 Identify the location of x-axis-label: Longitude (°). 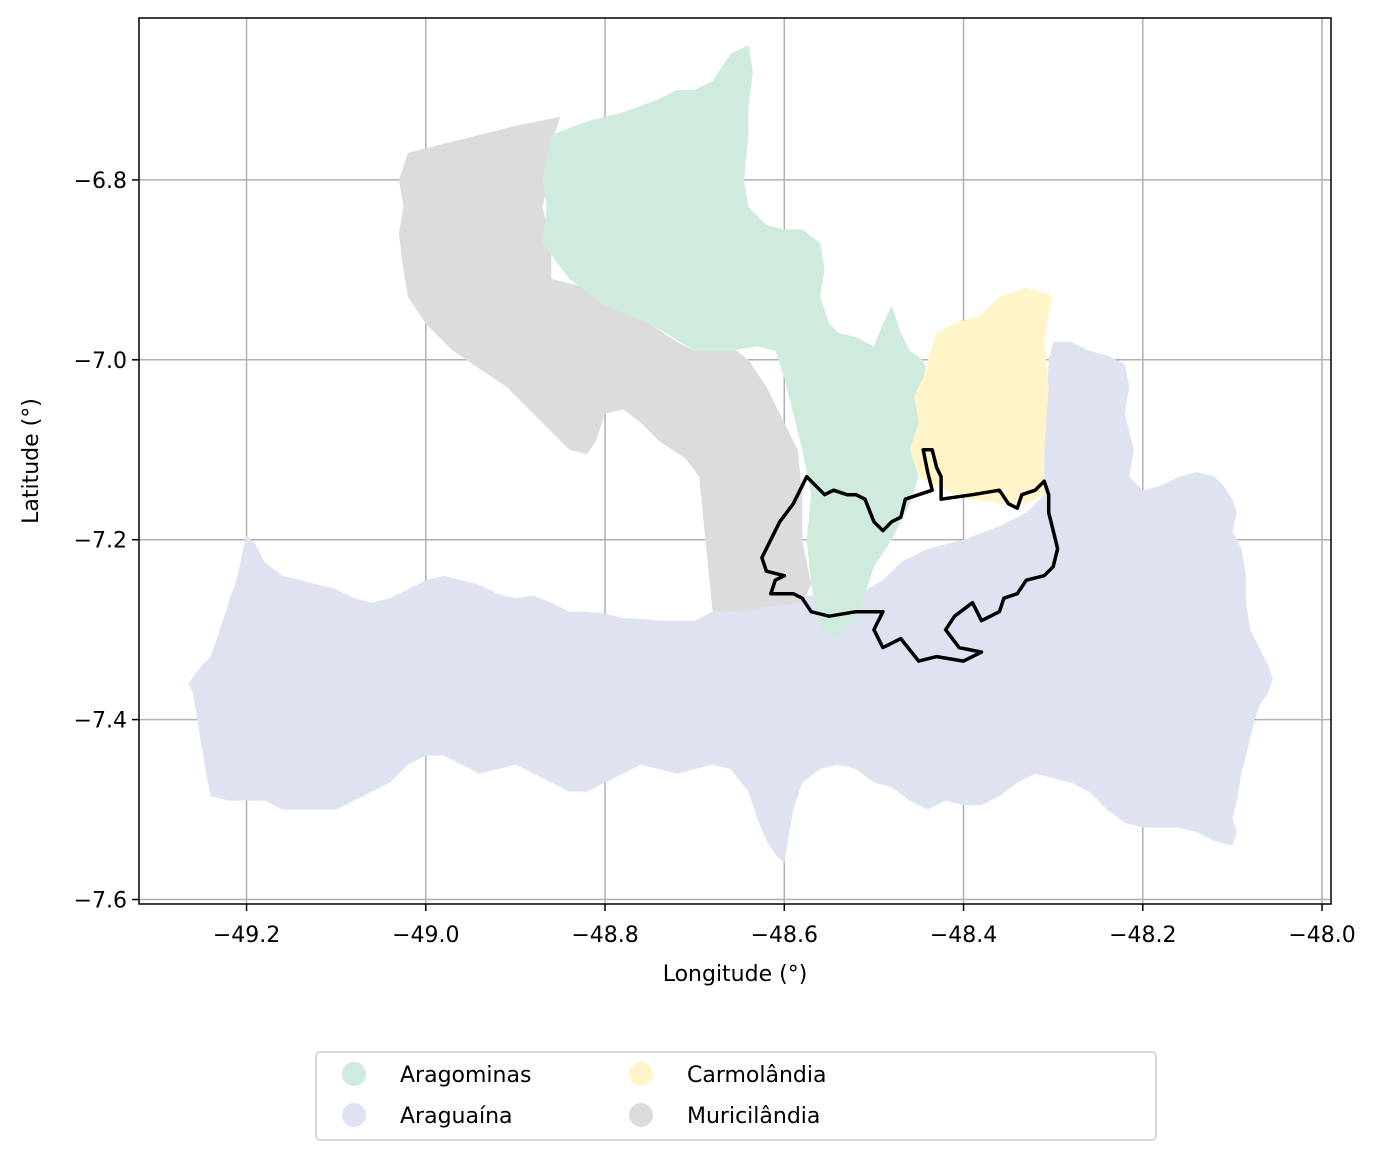
(735, 974).